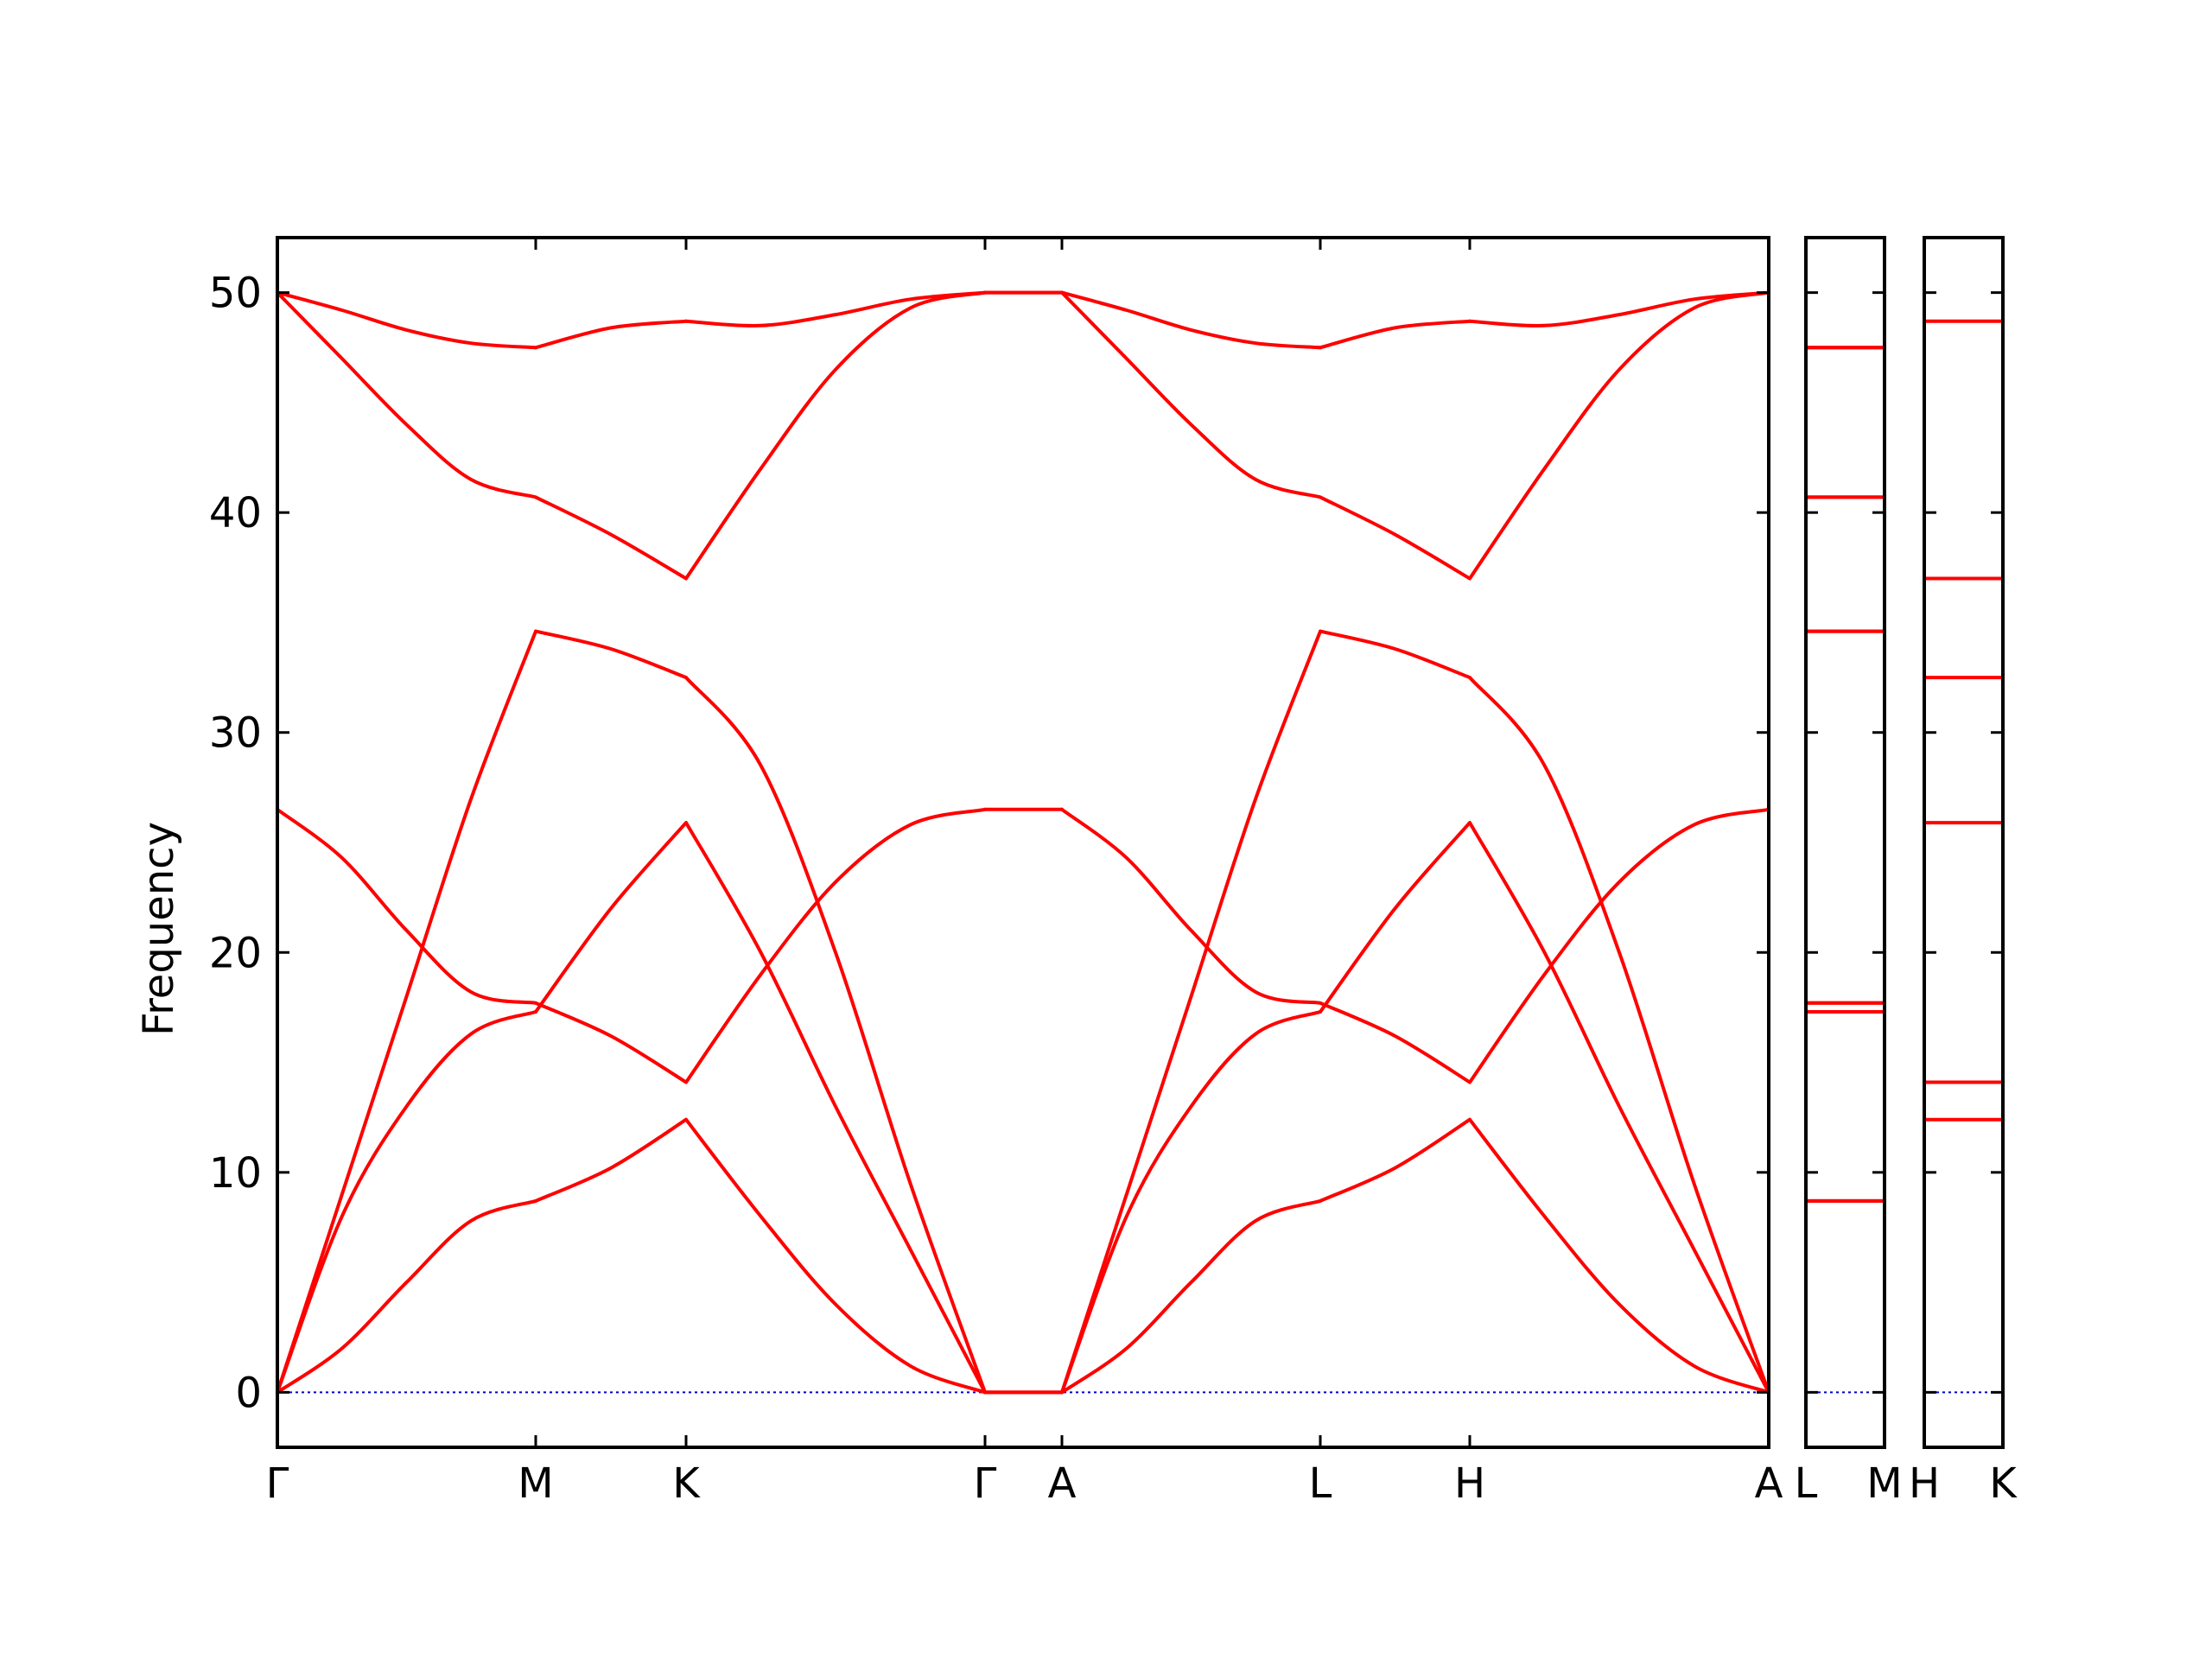  I want to click on y-tick-label: 40, so click(235, 513).